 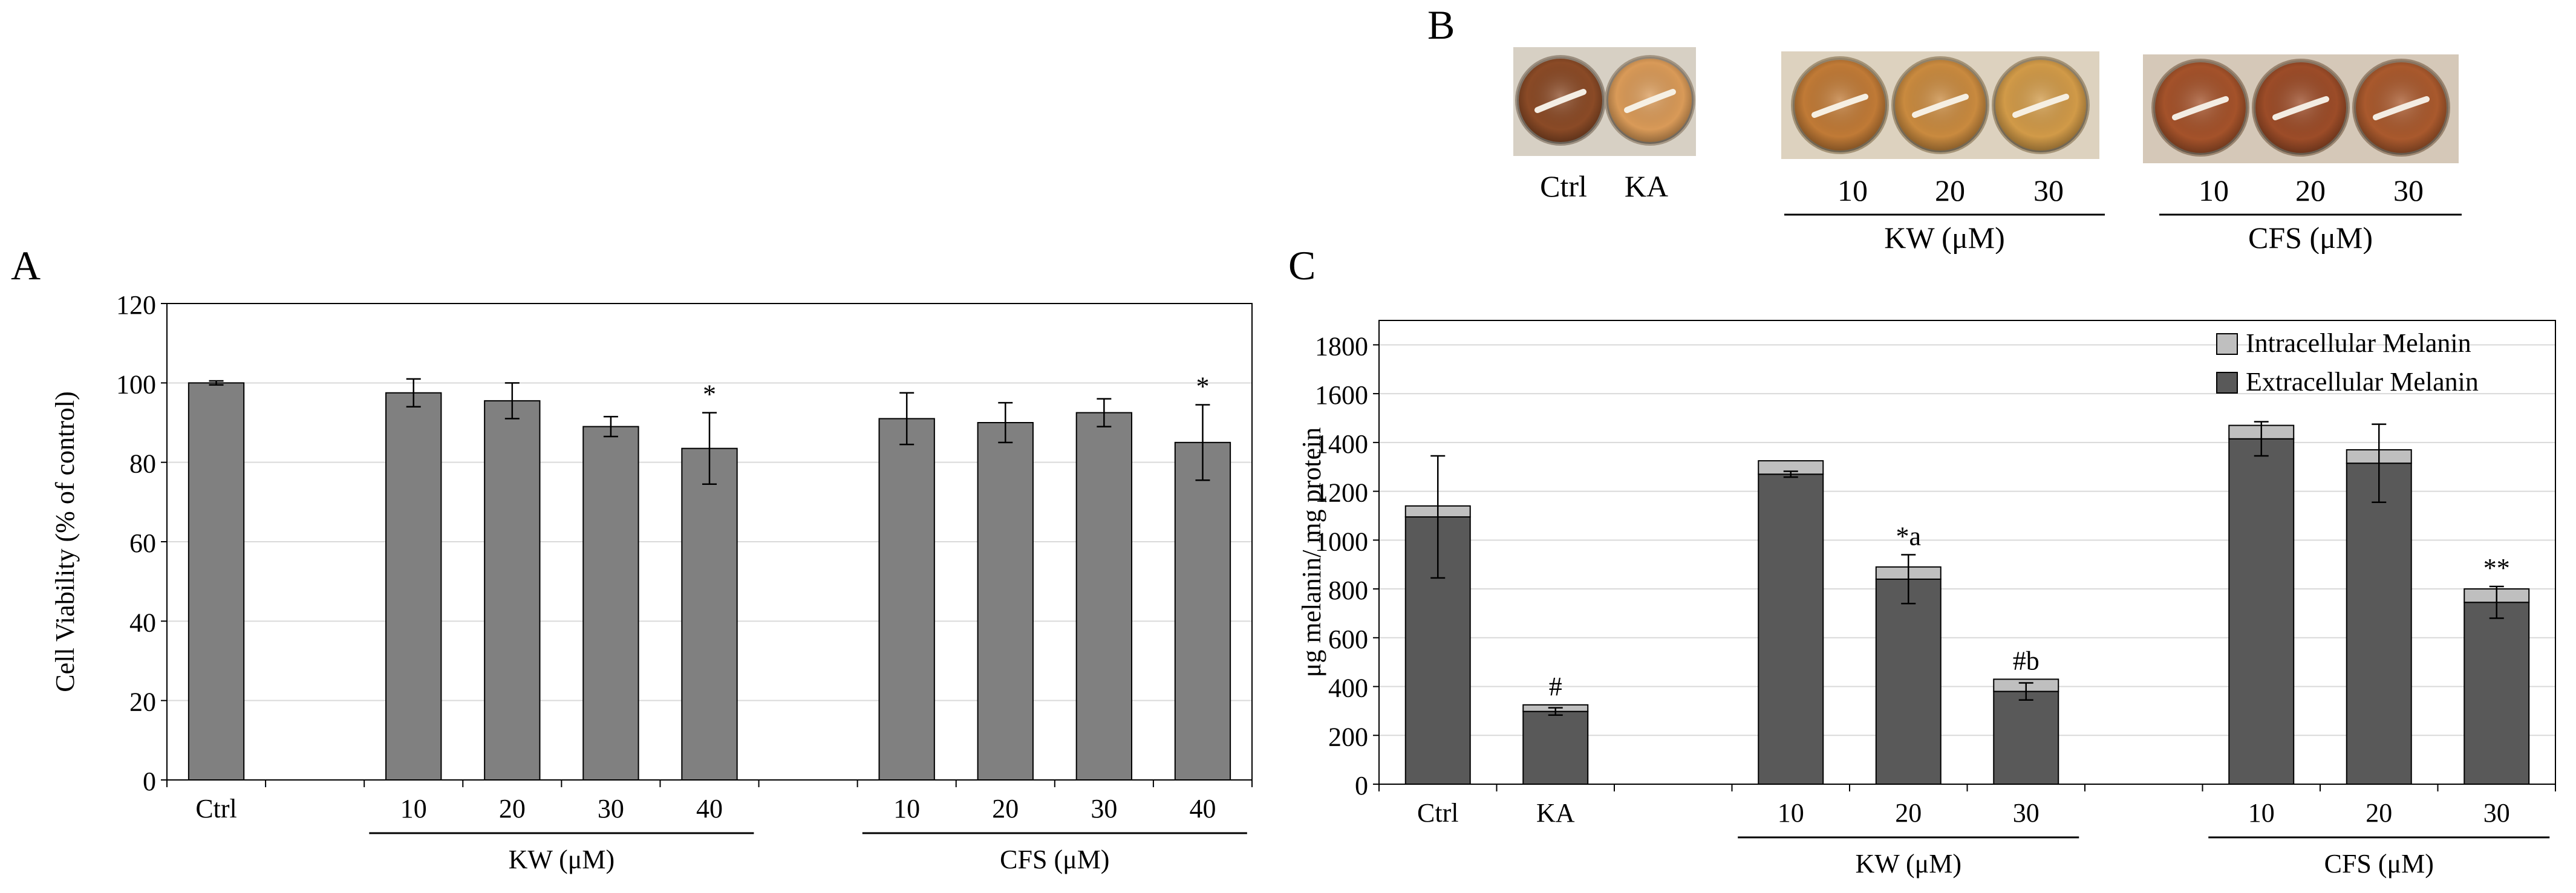 I want to click on label-b-kw-group: KW (μM), so click(x=1944, y=237).